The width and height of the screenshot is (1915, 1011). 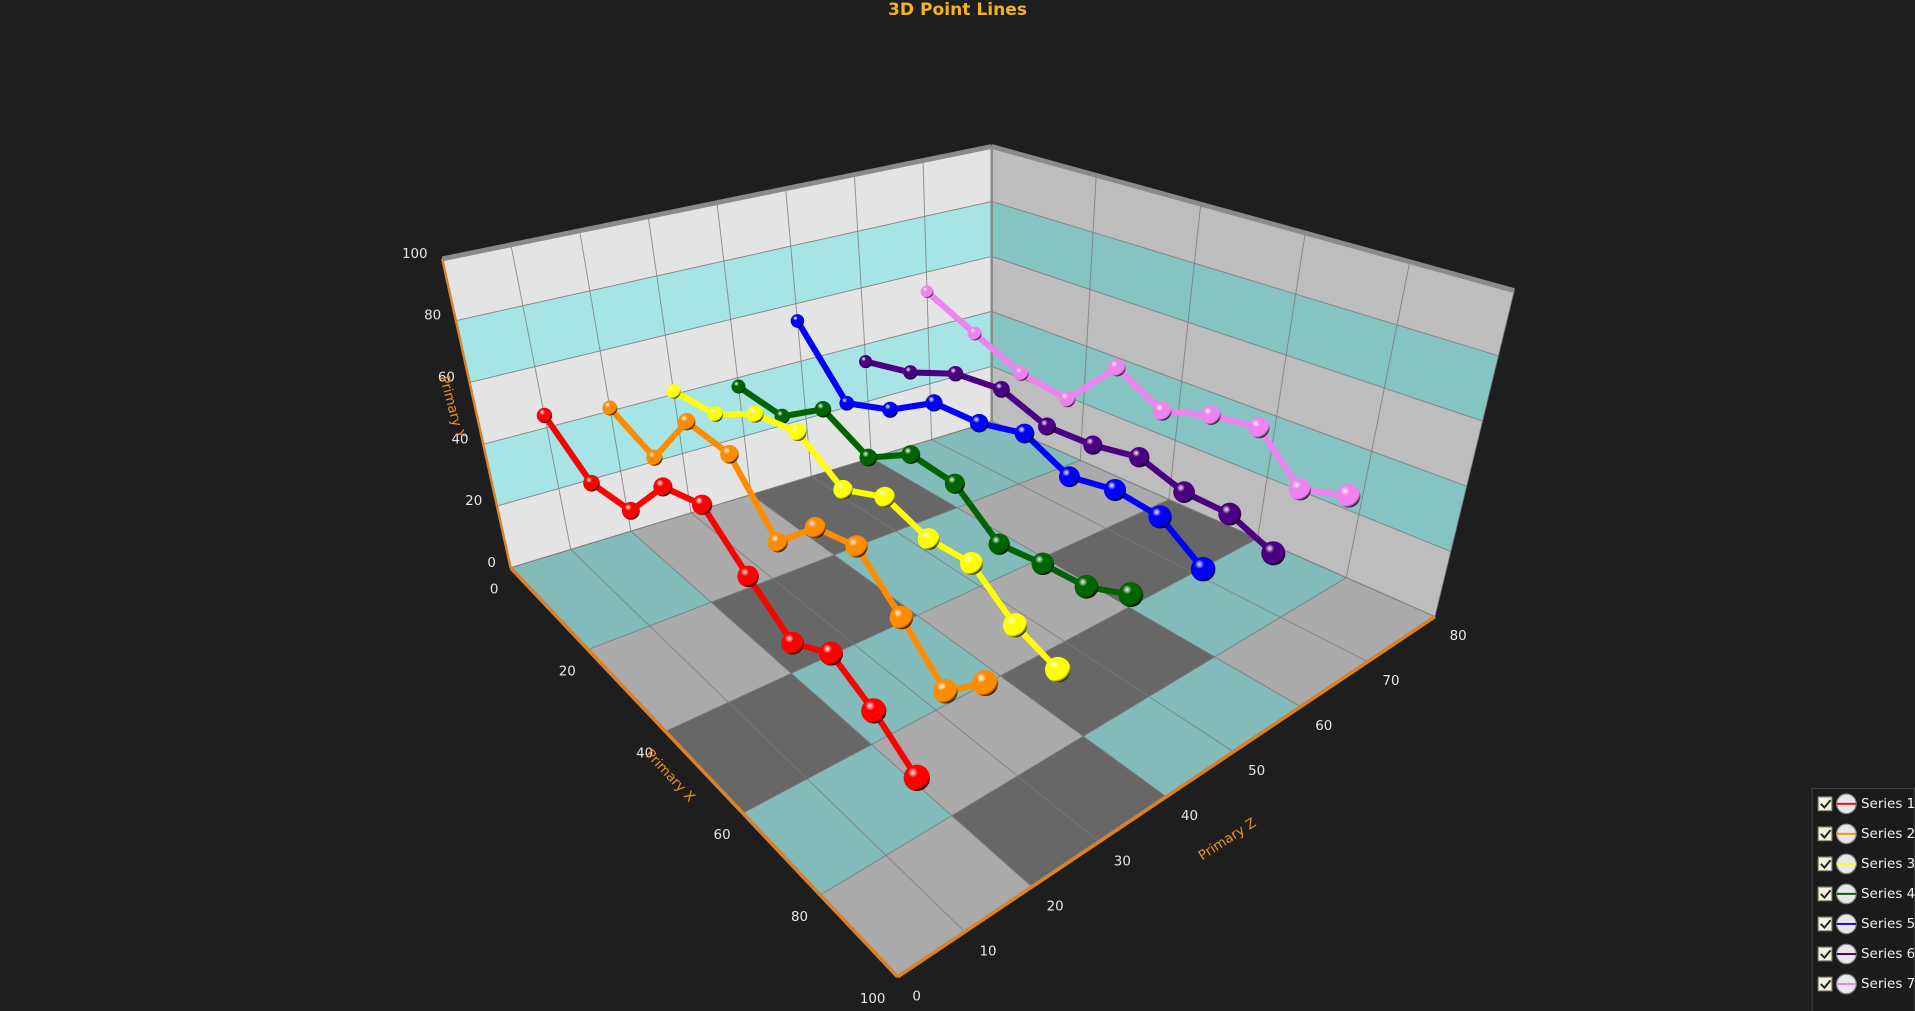 What do you see at coordinates (1189, 816) in the screenshot?
I see `z-tick-label: 40` at bounding box center [1189, 816].